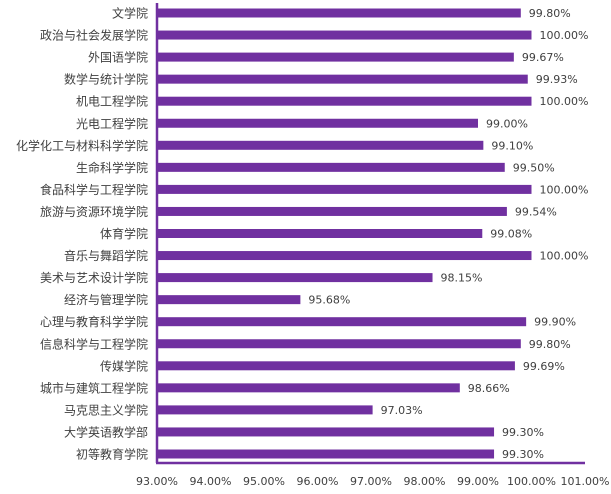 The image size is (611, 494). I want to click on x-tick-label: 95.00%, so click(264, 481).